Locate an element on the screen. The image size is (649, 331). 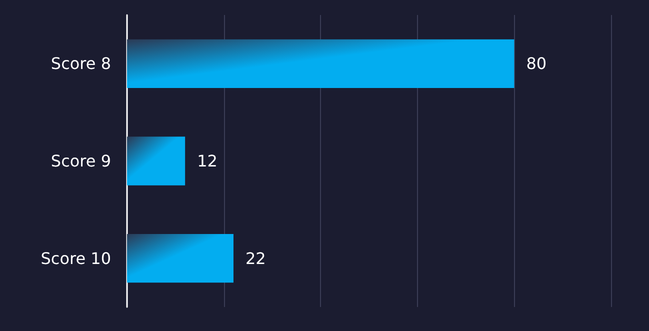
data-label: 12 is located at coordinates (207, 161).